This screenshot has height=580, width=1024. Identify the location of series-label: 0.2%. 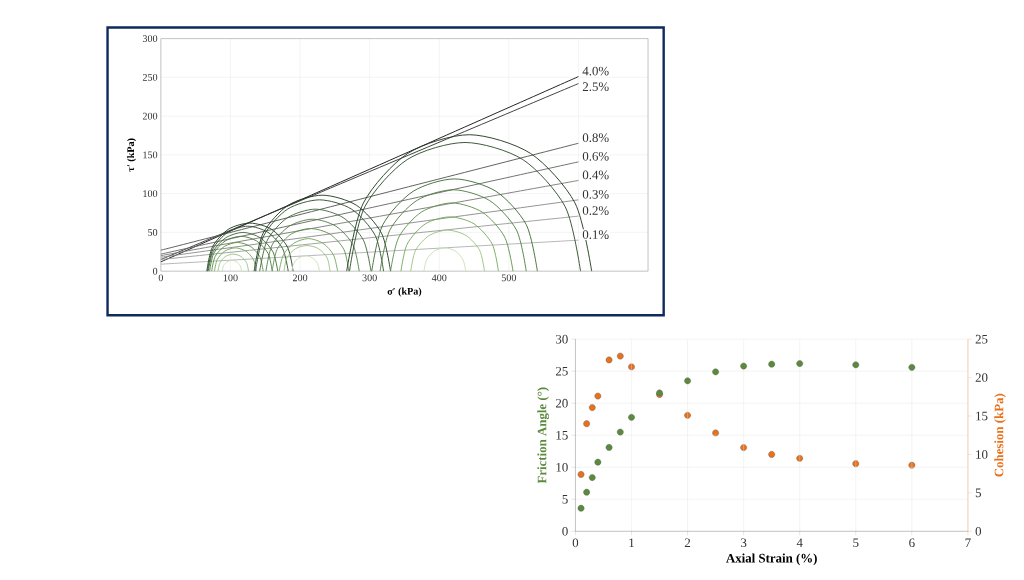
(595, 210).